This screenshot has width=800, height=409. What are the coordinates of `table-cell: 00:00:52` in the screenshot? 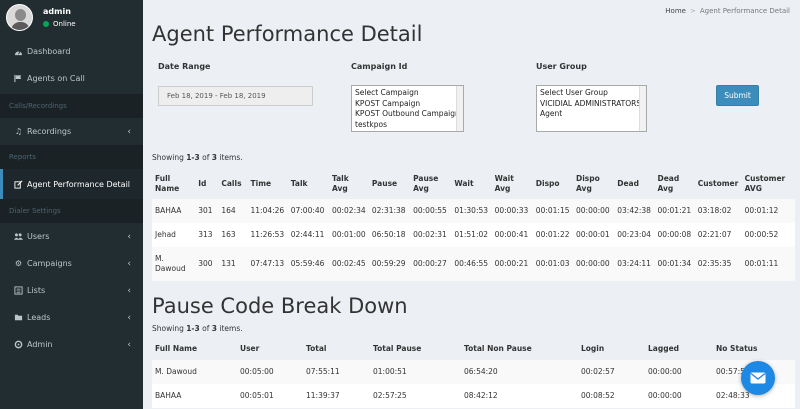 It's located at (768, 235).